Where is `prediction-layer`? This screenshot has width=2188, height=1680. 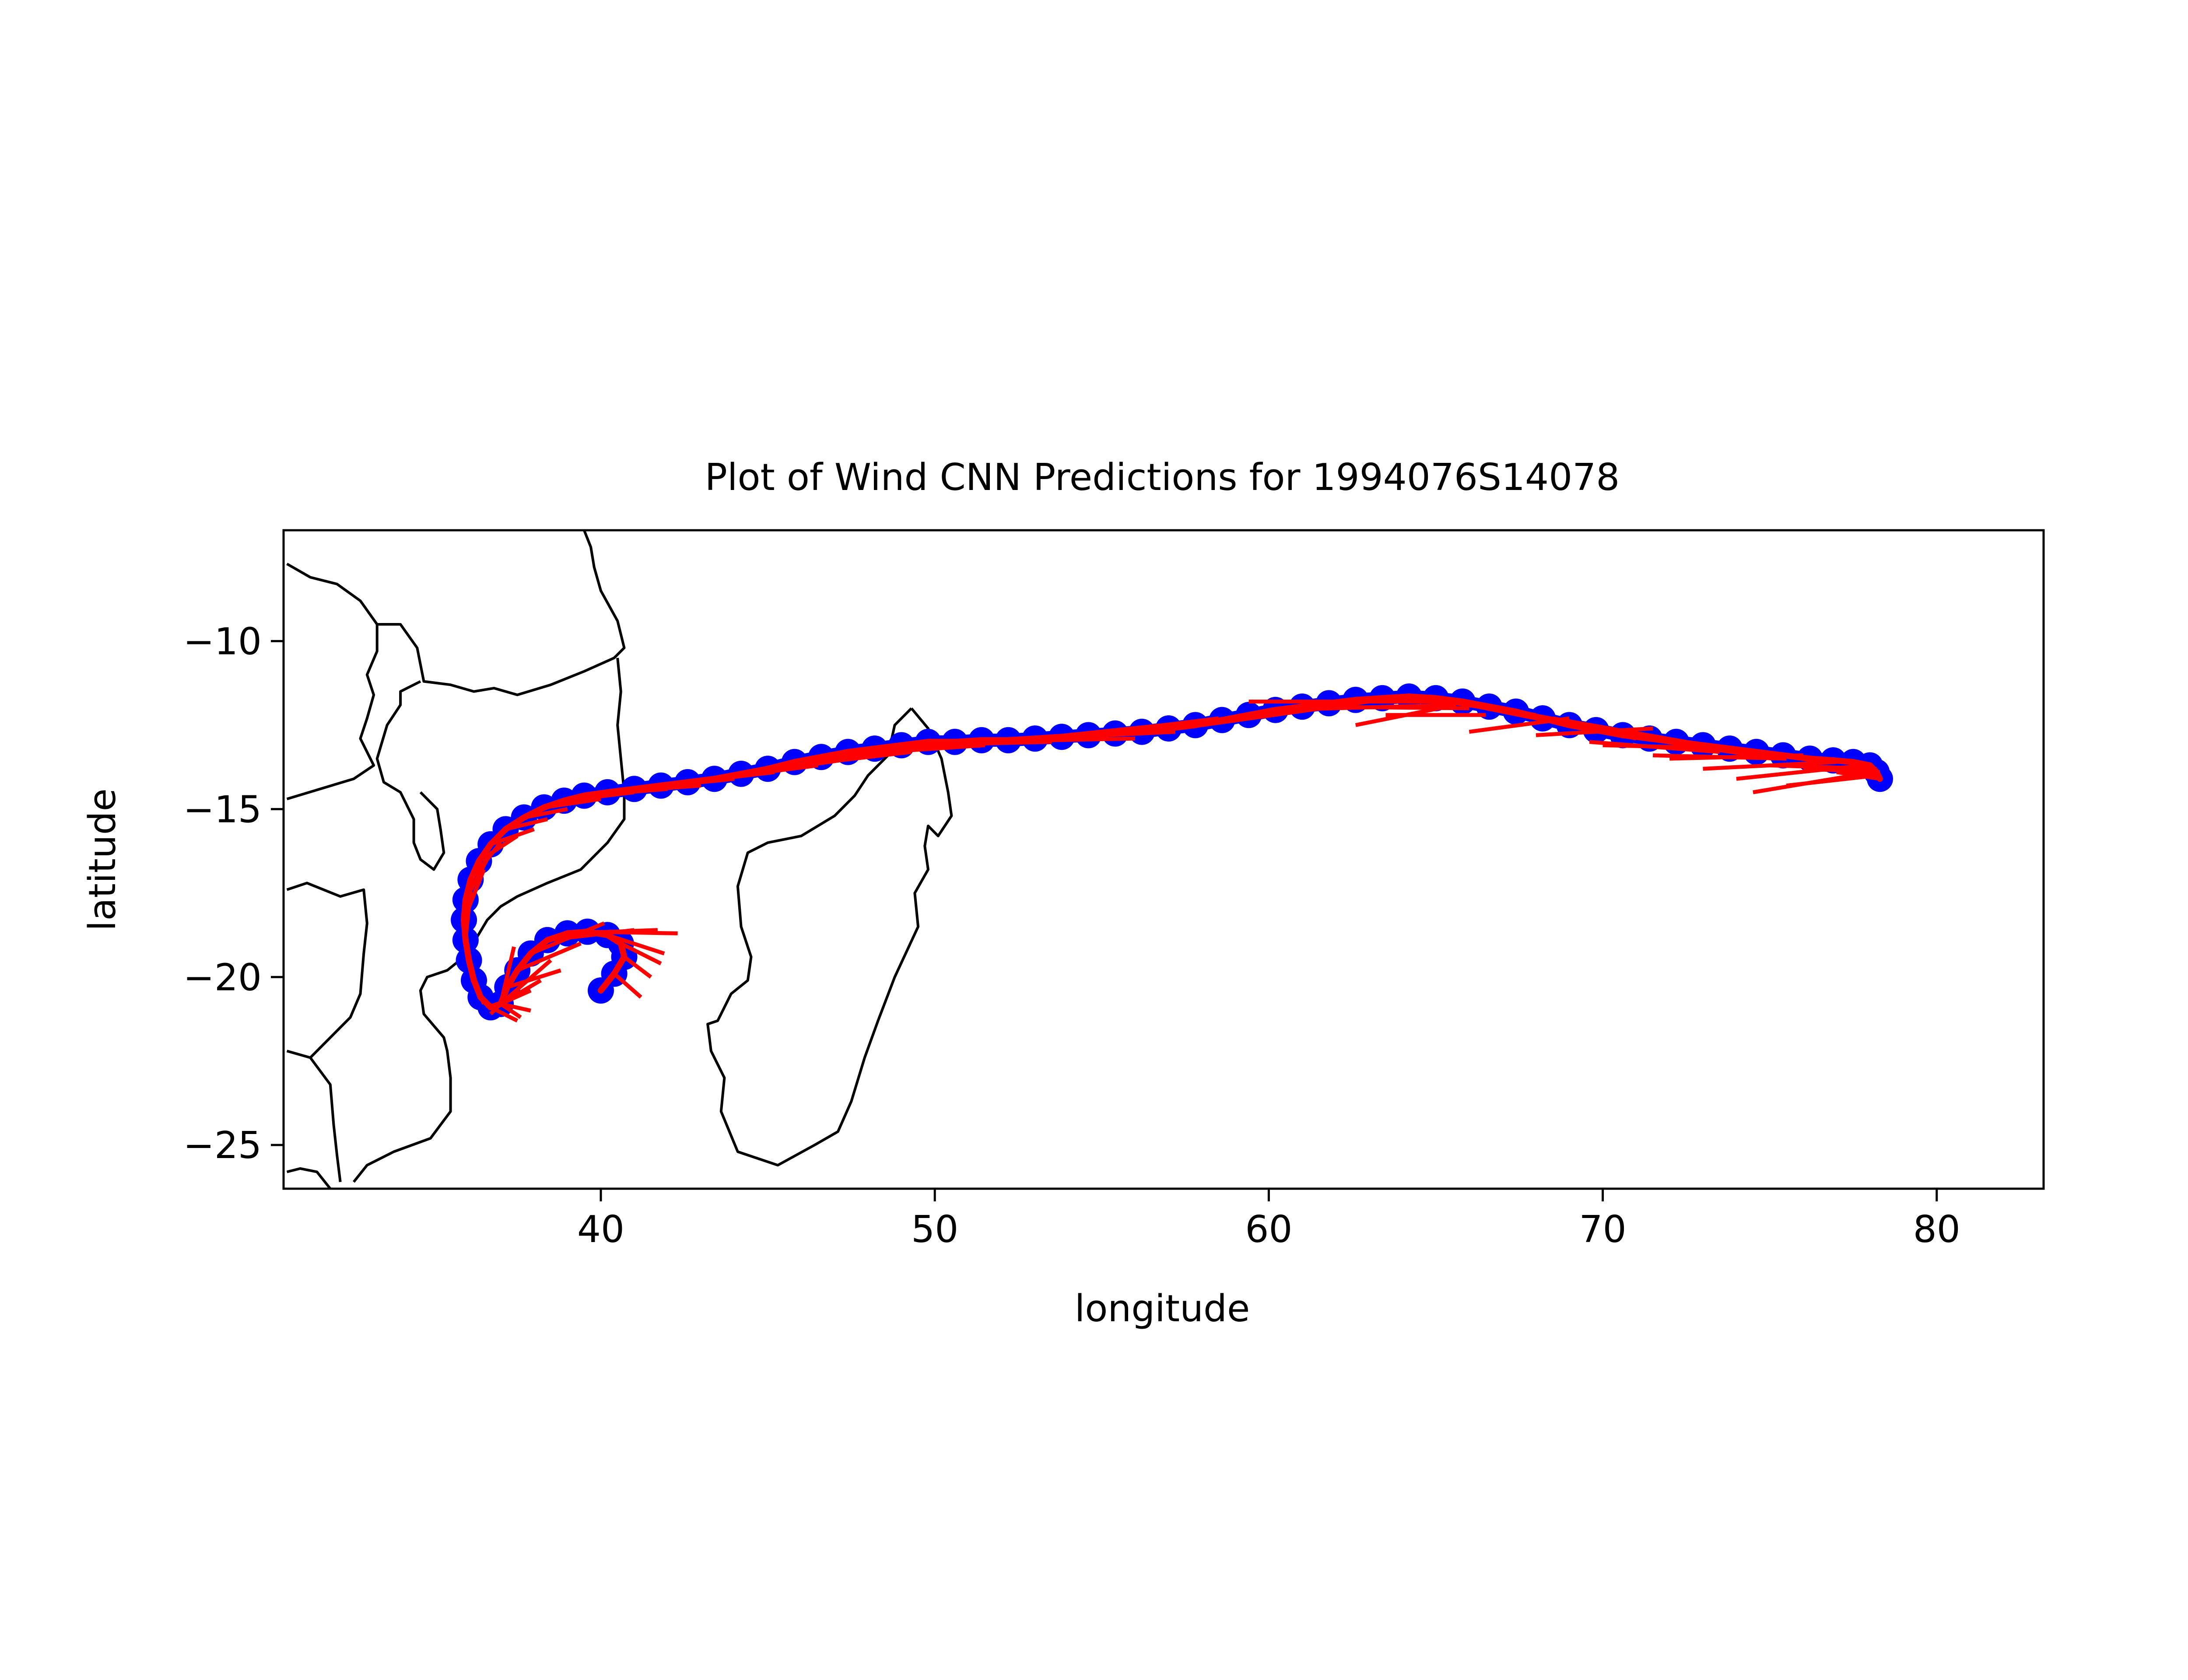 prediction-layer is located at coordinates (1172, 858).